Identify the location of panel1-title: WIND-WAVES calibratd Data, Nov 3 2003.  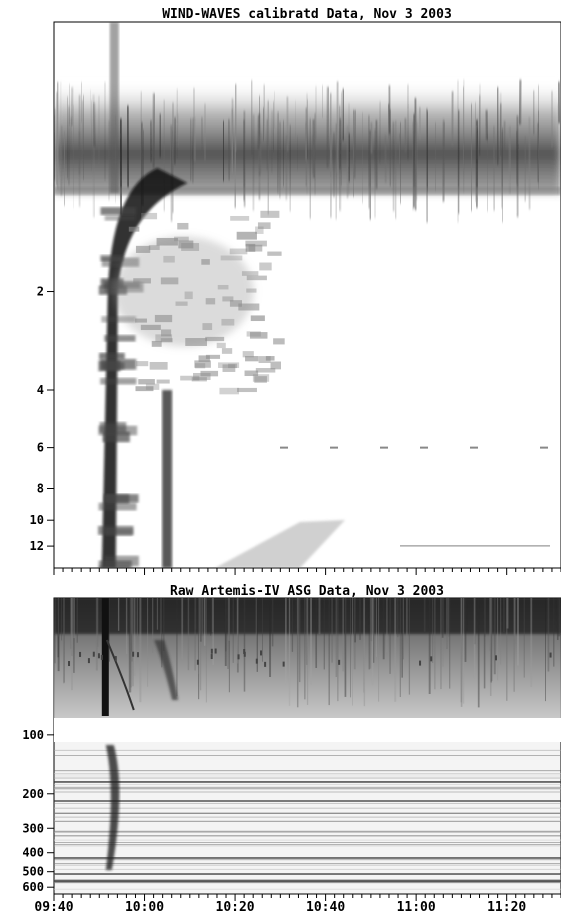
(307, 14).